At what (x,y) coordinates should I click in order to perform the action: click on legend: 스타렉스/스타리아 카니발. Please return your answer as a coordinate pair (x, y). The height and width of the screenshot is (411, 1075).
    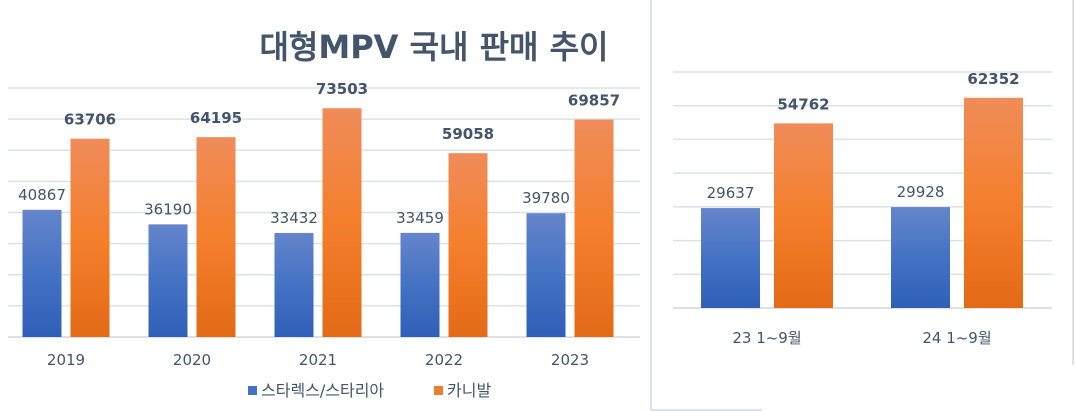
    Looking at the image, I should click on (369, 390).